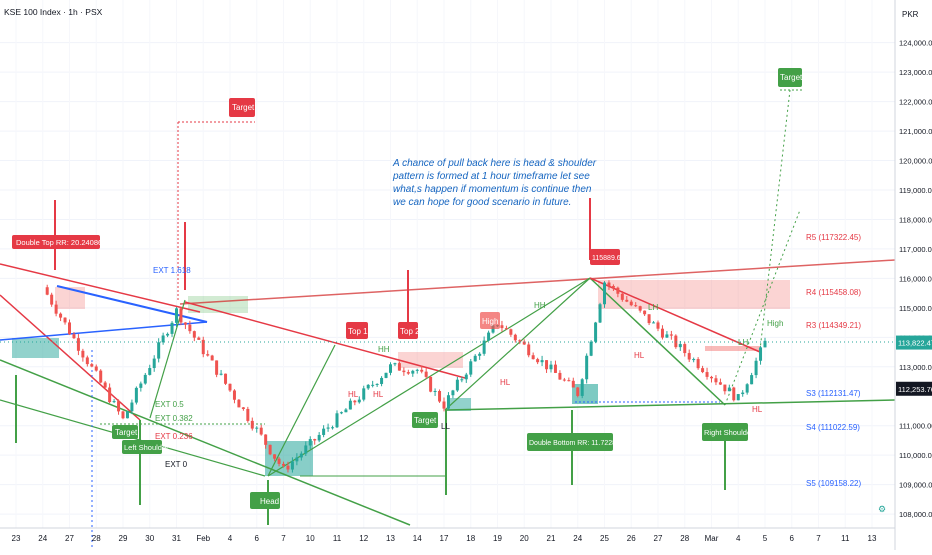  I want to click on y-tick-label: 124,000.00, so click(915, 43).